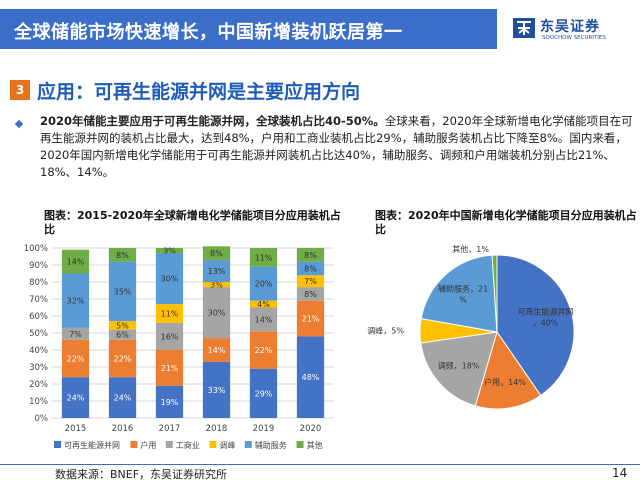  I want to click on logo-mark-icon, so click(524, 28).